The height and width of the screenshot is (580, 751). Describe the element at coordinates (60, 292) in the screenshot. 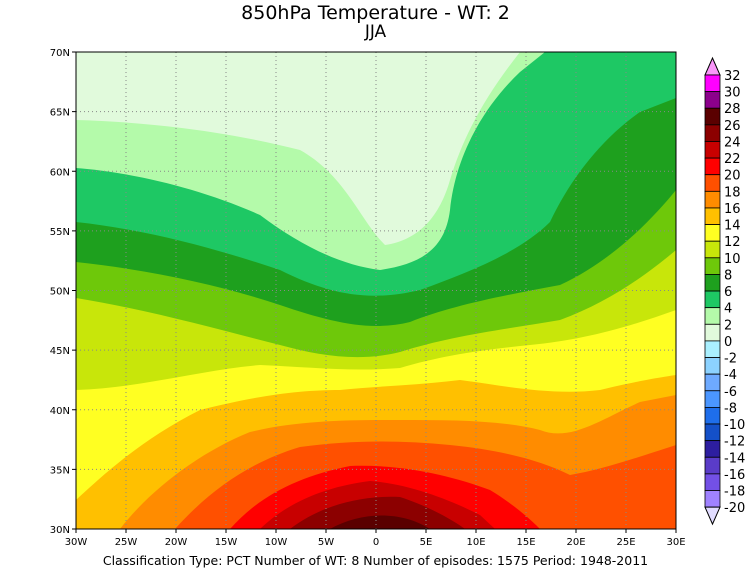

I see `lat-tick-label: 50N` at that location.